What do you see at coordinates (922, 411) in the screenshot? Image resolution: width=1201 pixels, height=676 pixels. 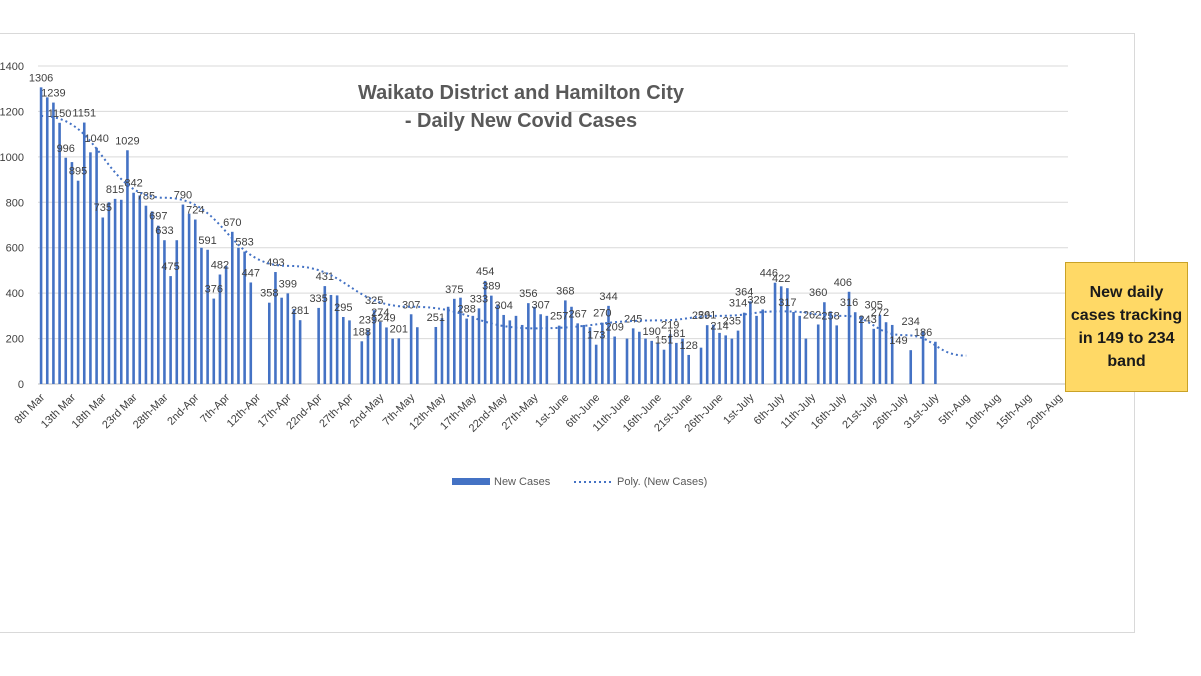 I see `x-tick-label: 31st-July` at bounding box center [922, 411].